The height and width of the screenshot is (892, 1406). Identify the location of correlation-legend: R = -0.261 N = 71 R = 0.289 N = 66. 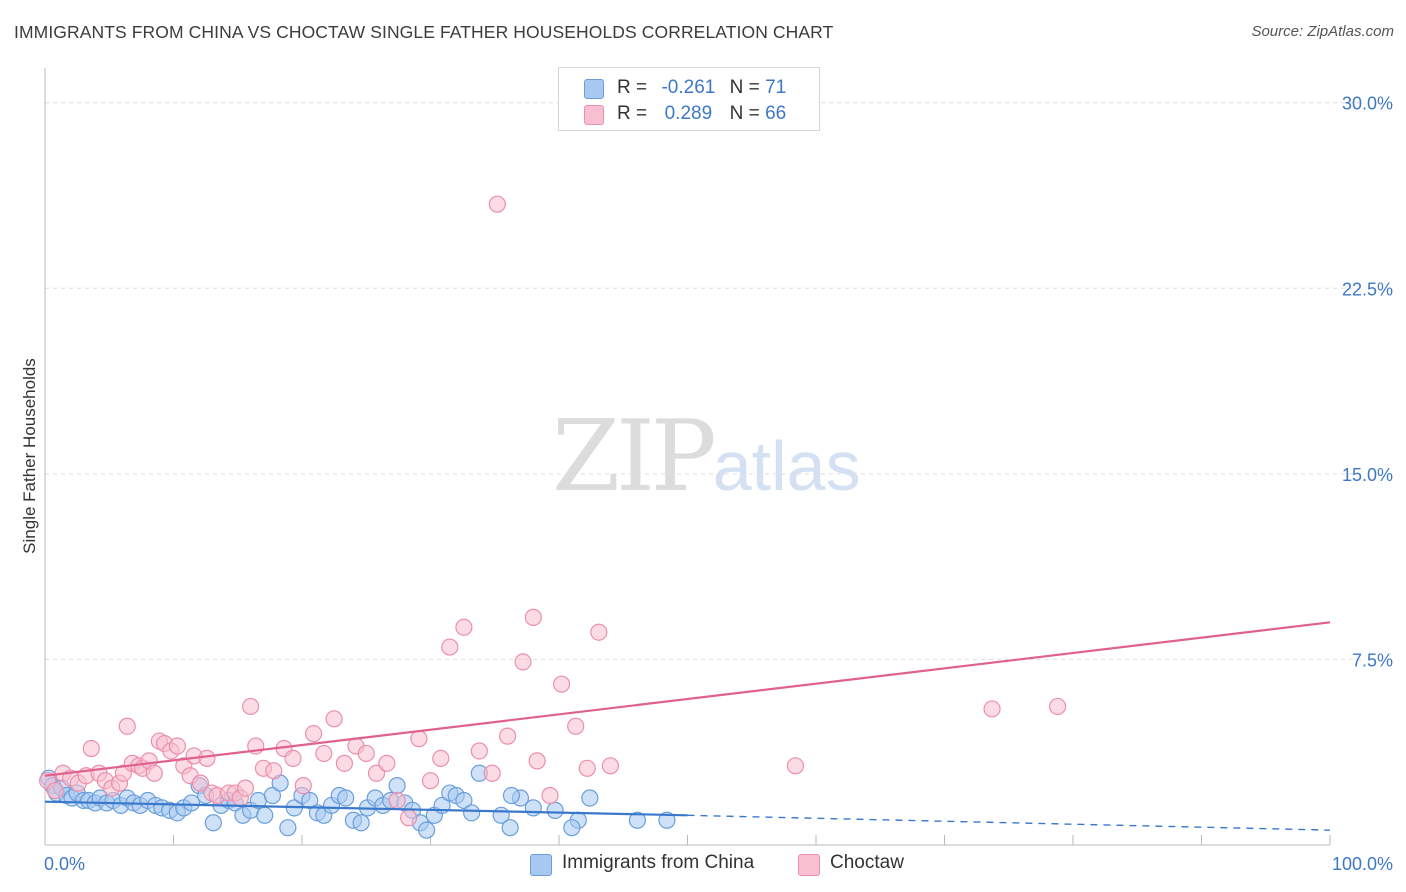
(689, 99).